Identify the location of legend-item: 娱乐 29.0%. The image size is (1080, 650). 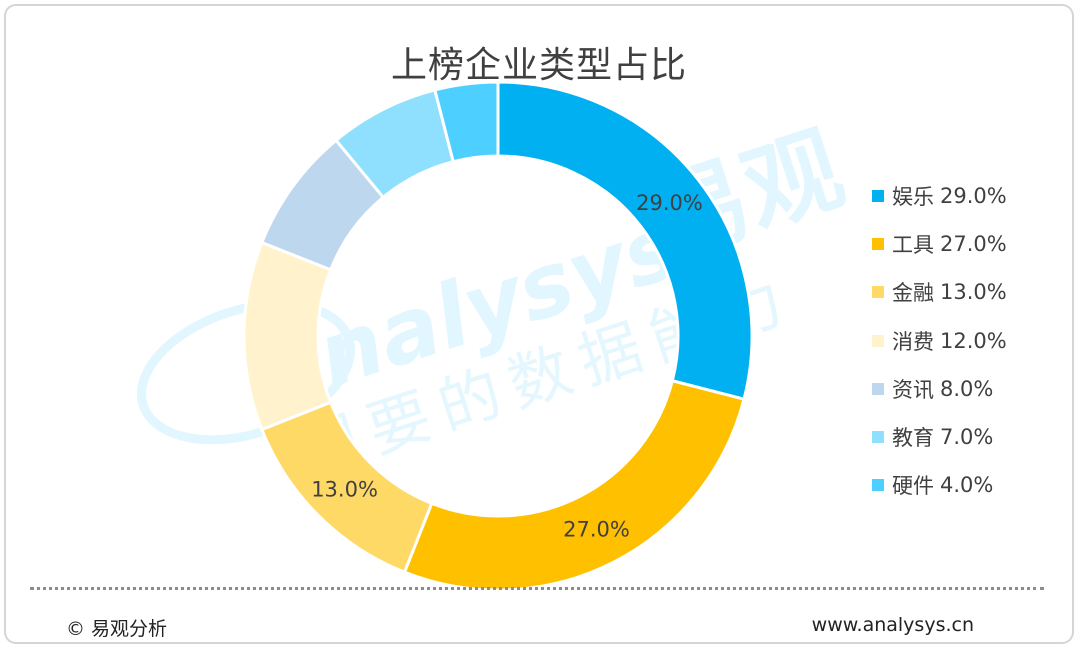
(939, 196).